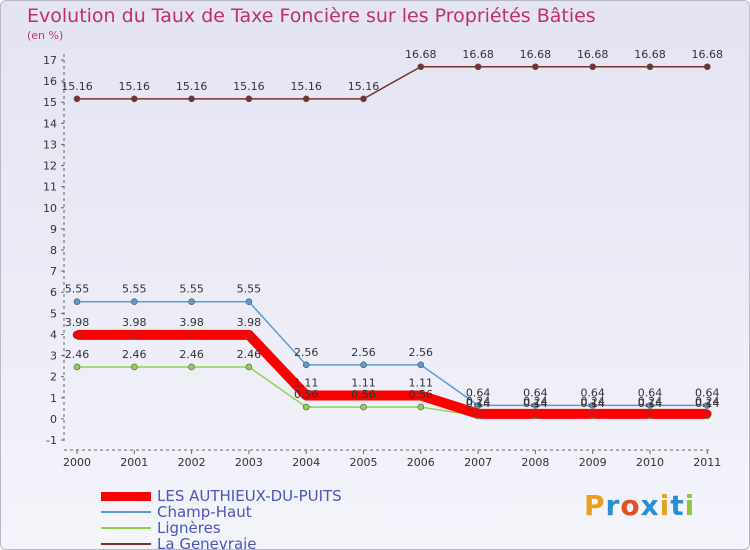  I want to click on data-point-3-2003, so click(249, 99).